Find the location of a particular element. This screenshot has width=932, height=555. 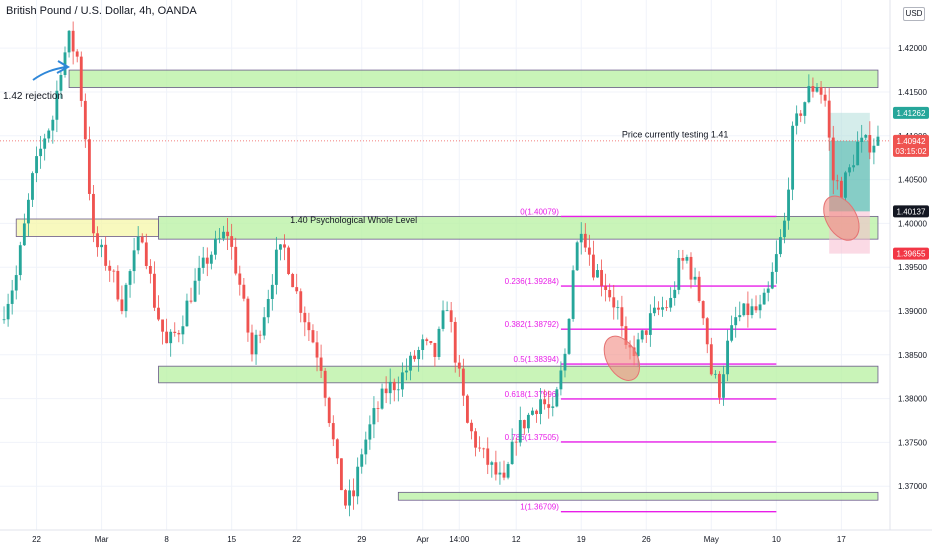

time-tick-label: Apr is located at coordinates (422, 539).